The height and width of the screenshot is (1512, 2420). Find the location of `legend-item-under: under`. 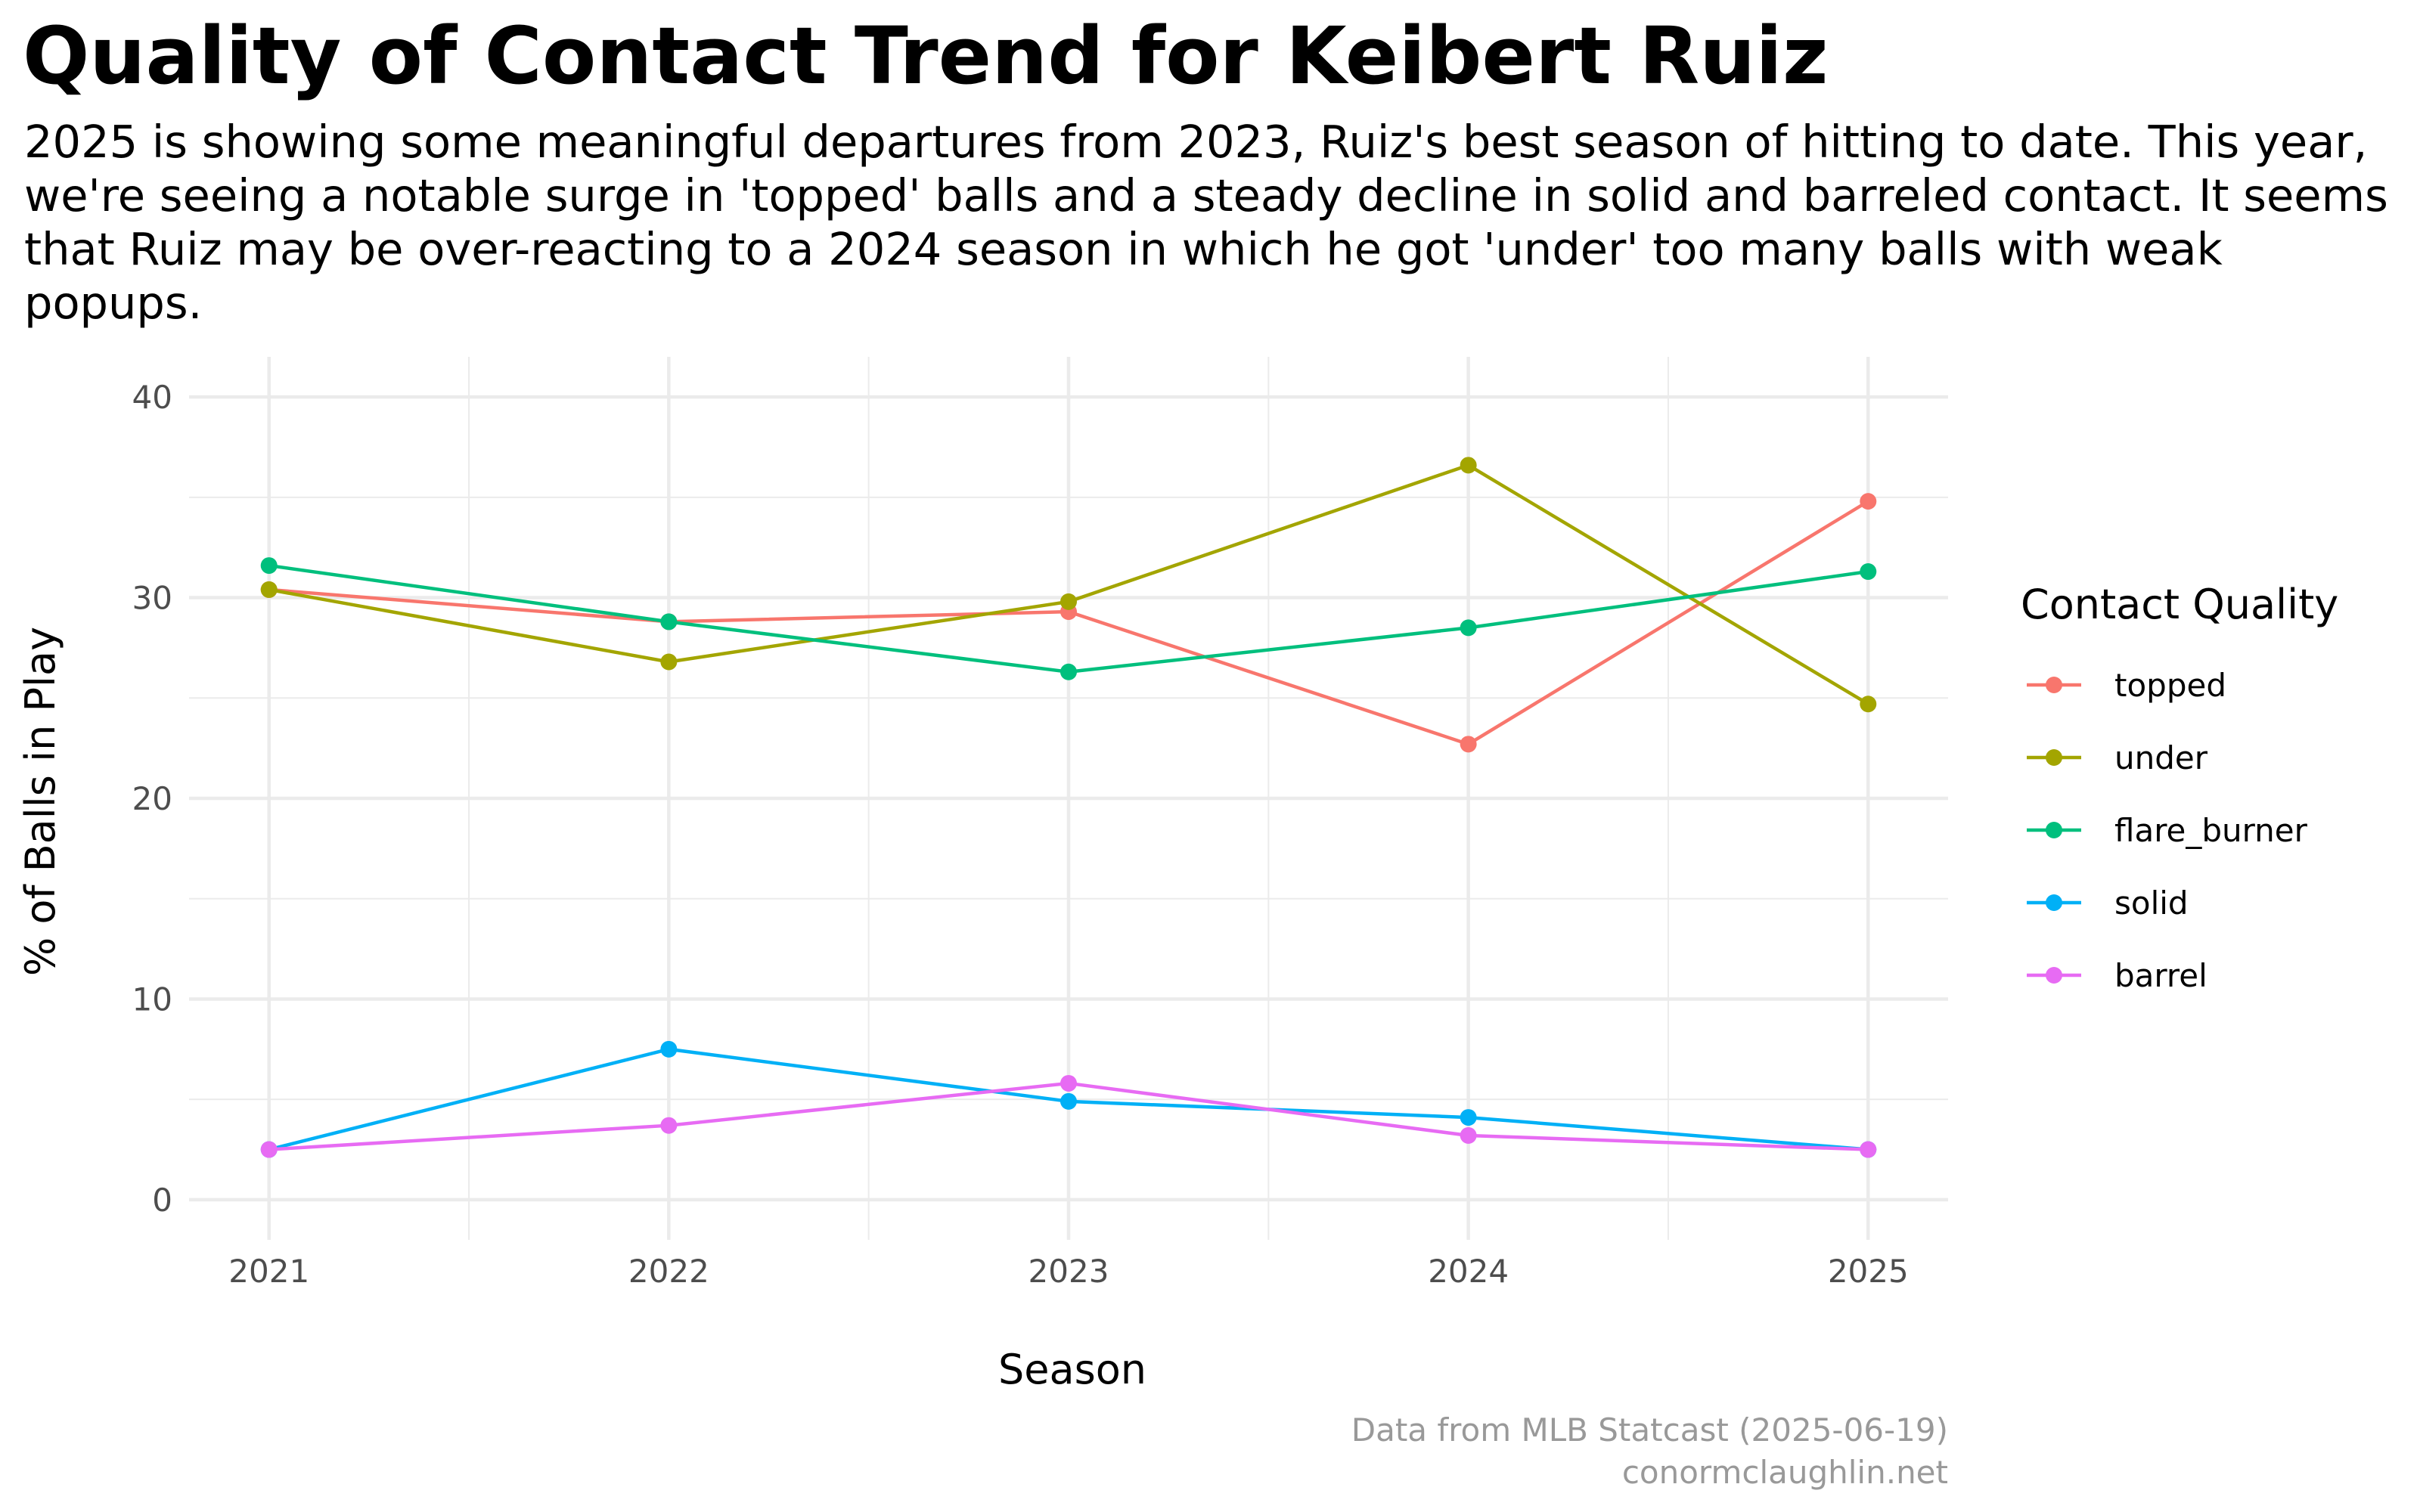

legend-item-under: under is located at coordinates (2117, 757).